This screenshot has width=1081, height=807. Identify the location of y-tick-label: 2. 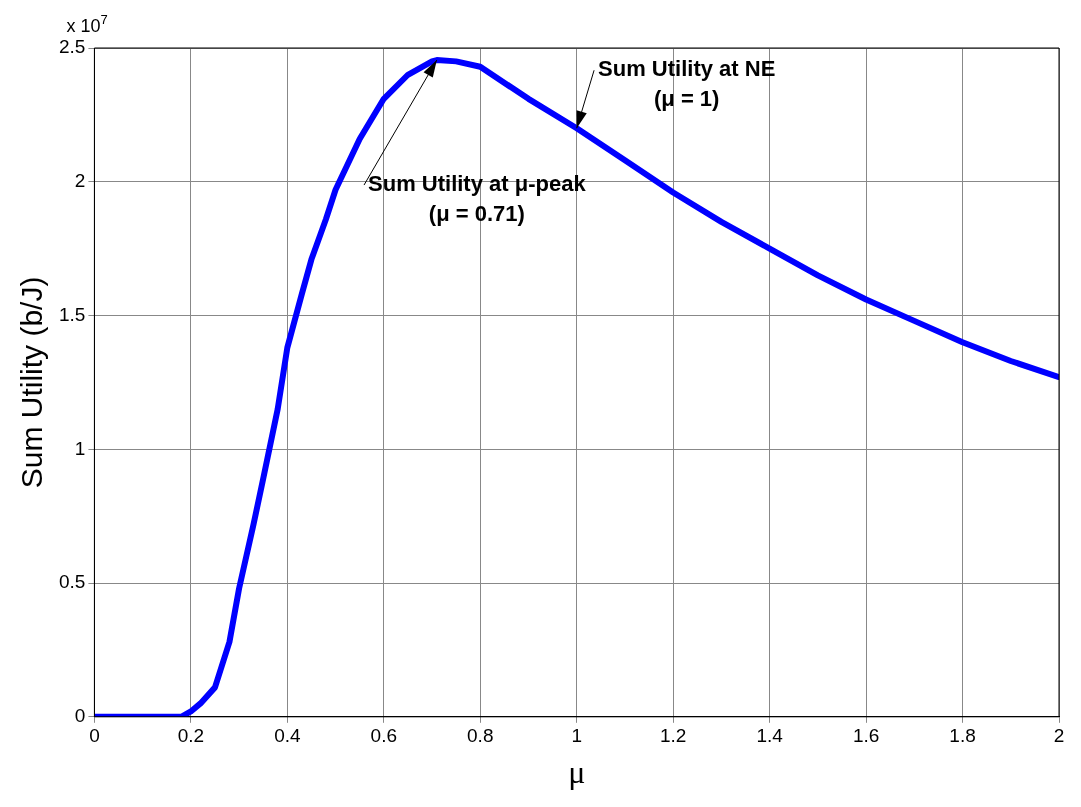
(80, 180).